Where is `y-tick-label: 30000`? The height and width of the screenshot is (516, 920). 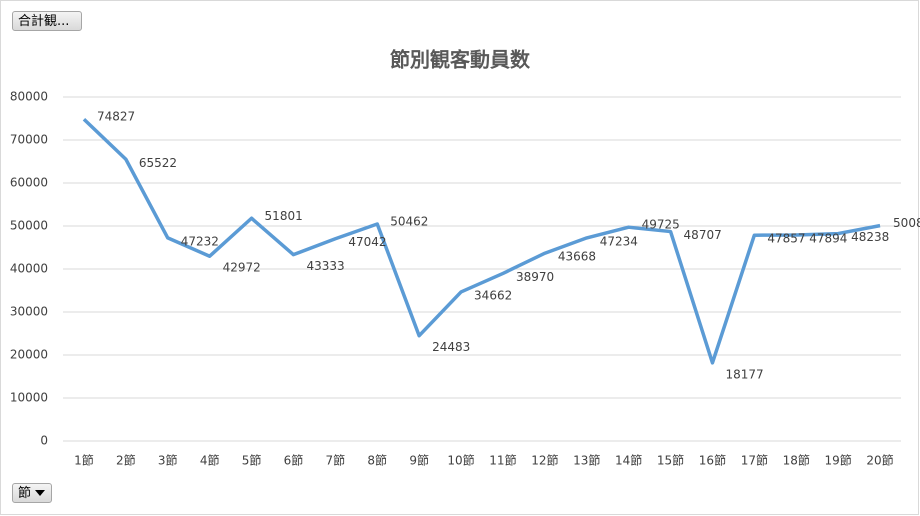 y-tick-label: 30000 is located at coordinates (29, 312).